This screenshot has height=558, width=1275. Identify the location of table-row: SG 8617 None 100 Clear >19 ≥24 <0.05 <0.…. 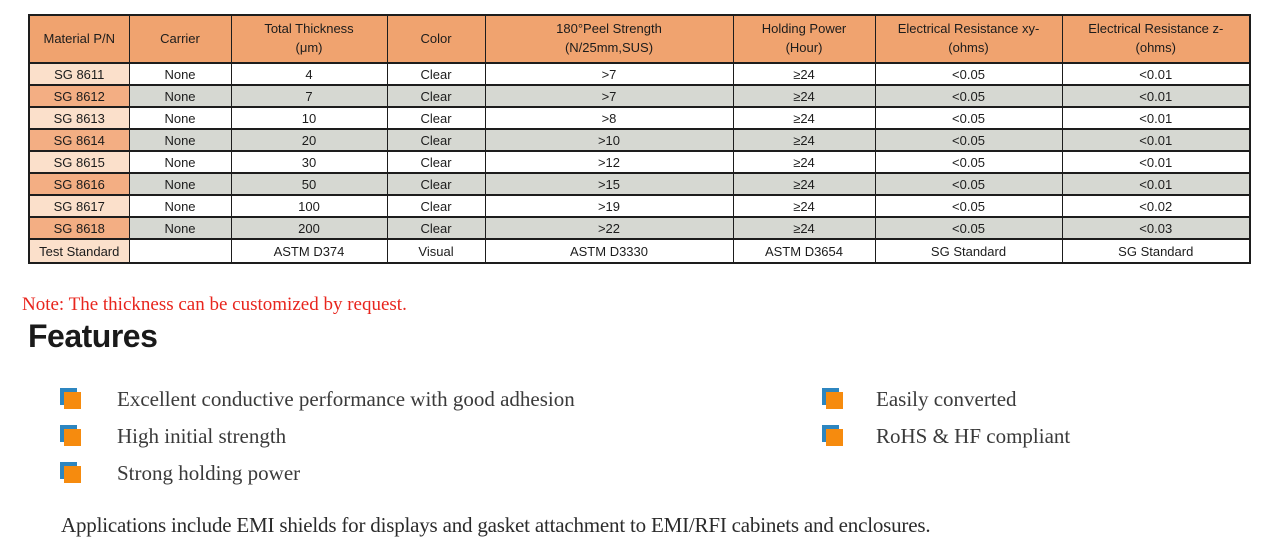
(639, 206).